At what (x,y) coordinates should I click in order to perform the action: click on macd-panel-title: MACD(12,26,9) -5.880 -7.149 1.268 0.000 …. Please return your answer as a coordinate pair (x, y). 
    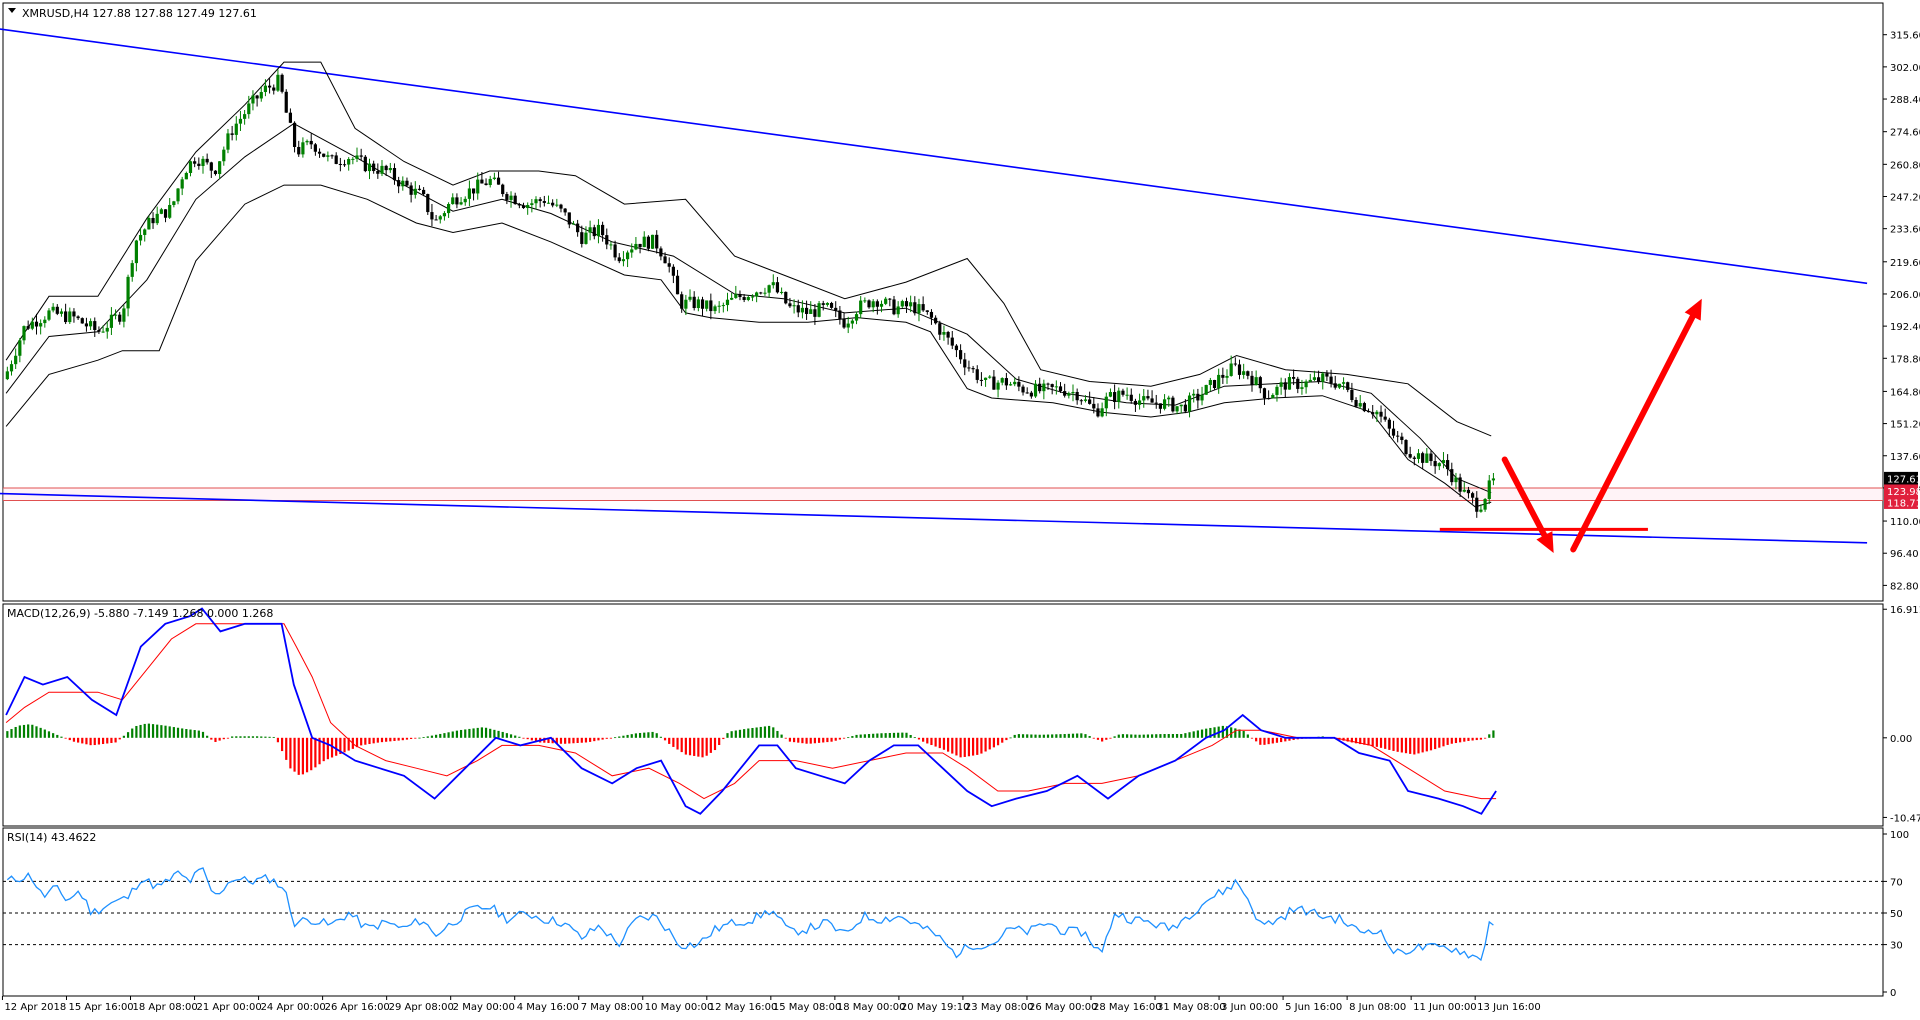
    Looking at the image, I should click on (140, 613).